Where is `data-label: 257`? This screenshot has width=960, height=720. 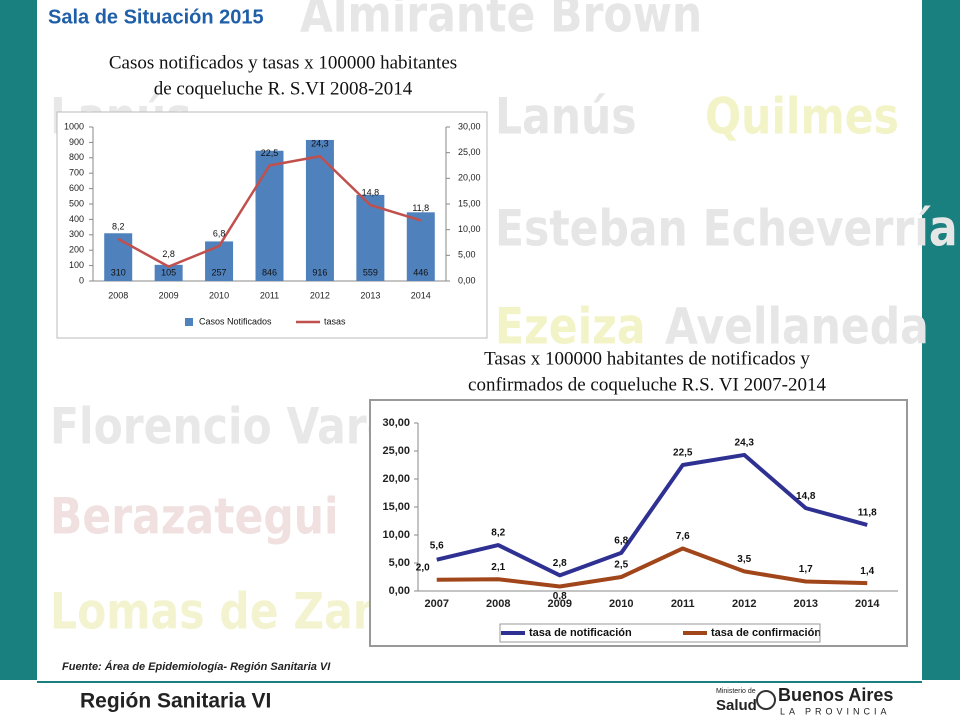
data-label: 257 is located at coordinates (219, 272).